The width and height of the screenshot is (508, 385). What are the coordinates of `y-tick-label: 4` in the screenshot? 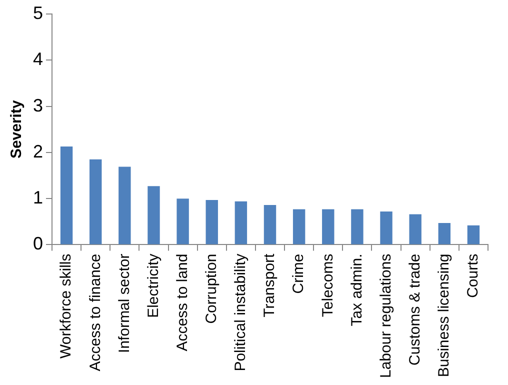 It's located at (38, 59).